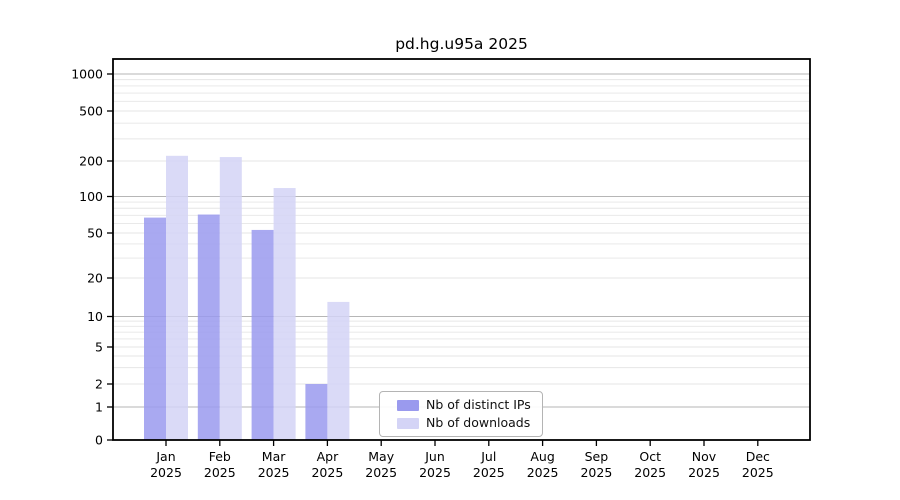  What do you see at coordinates (488, 456) in the screenshot?
I see `x-tick-label-month: Jul` at bounding box center [488, 456].